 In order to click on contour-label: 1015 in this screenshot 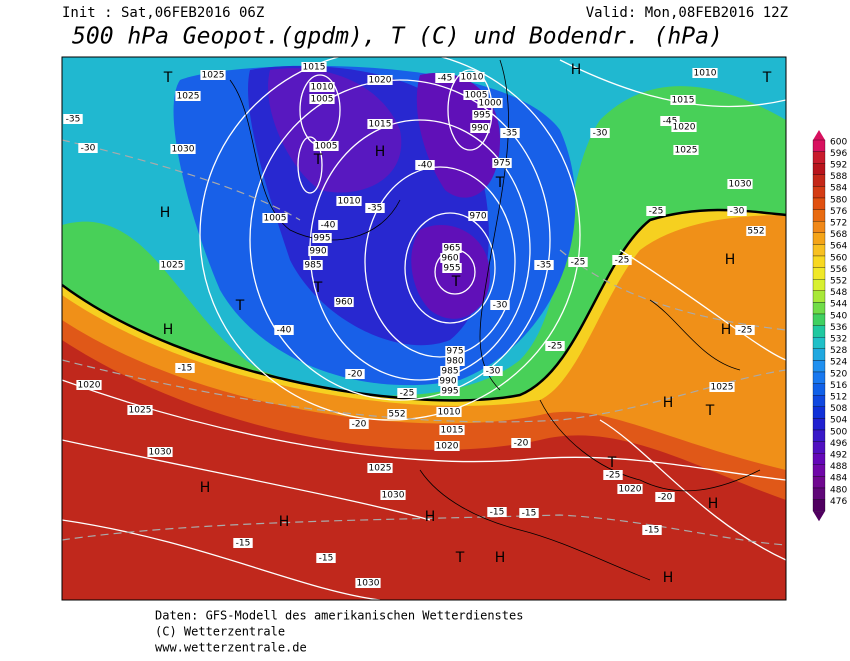, I will do `click(683, 101)`.